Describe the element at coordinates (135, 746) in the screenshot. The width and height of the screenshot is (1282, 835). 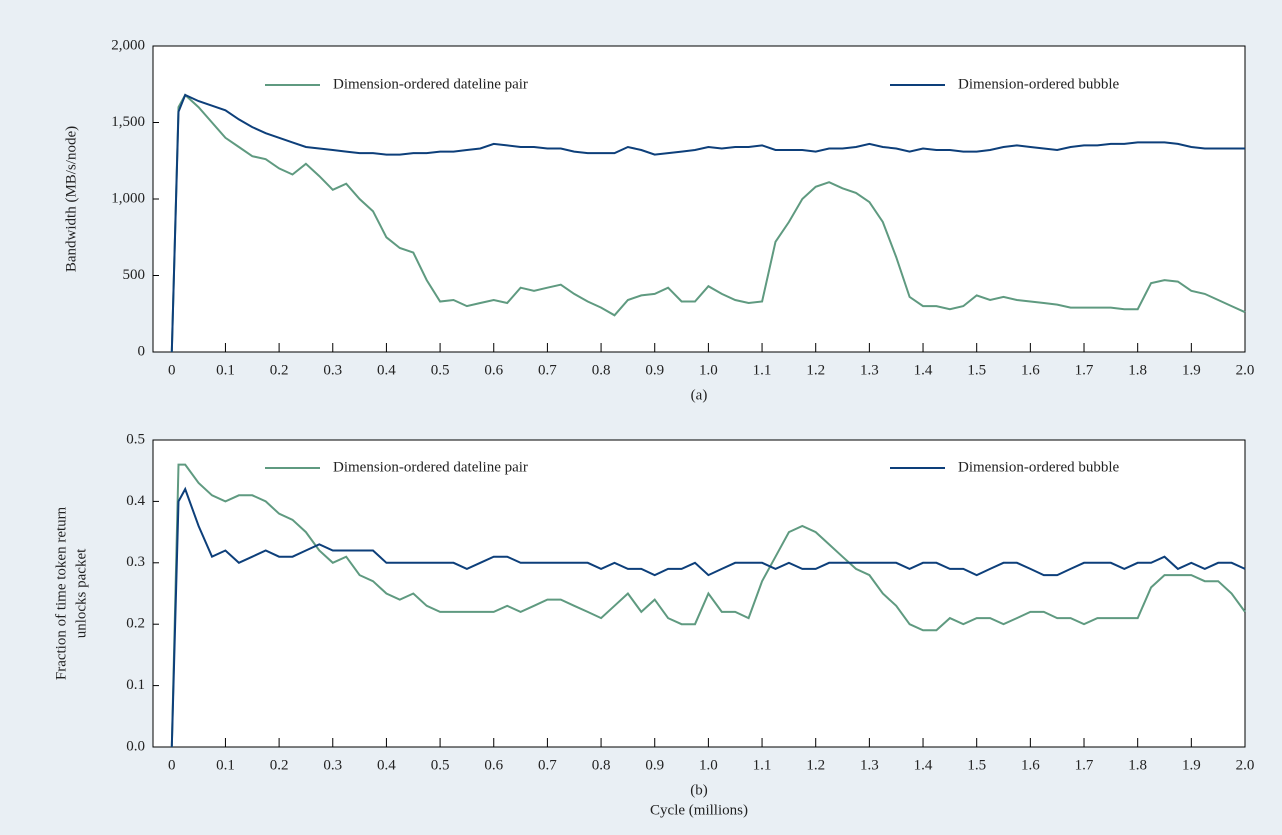
I see `y-tick-label: 0.0` at that location.